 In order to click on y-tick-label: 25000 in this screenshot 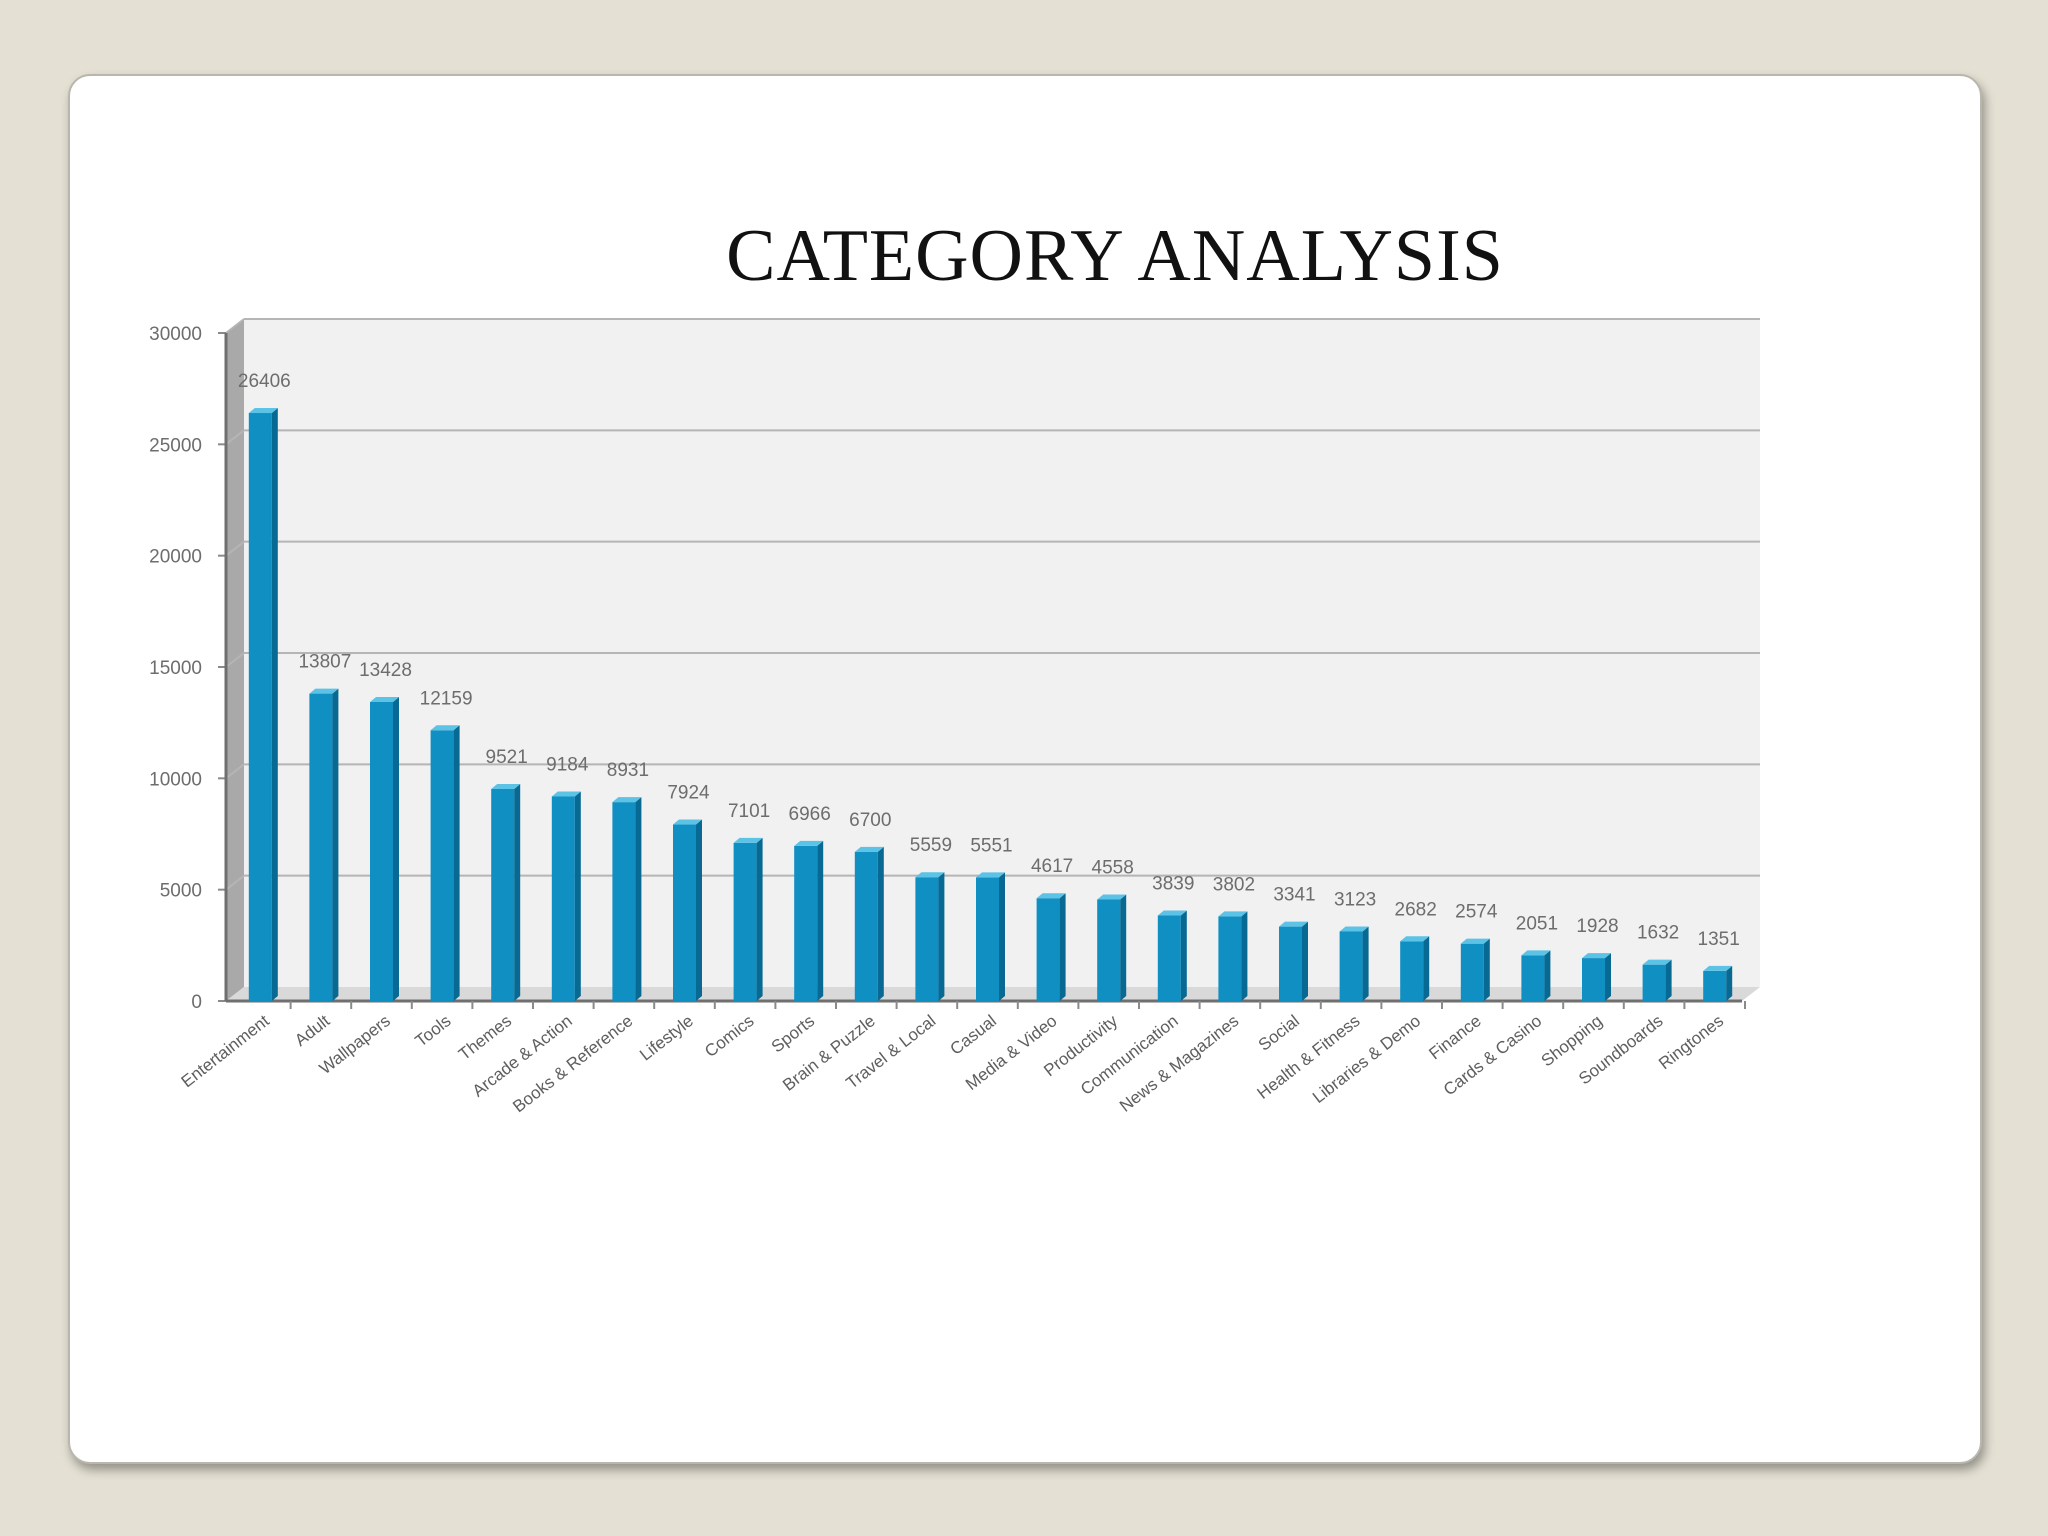, I will do `click(175, 445)`.